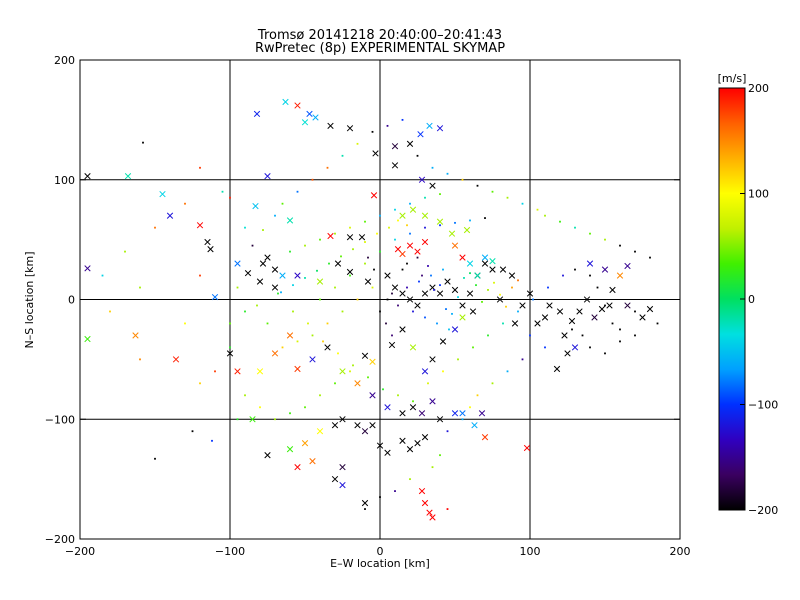 The height and width of the screenshot is (600, 800). I want to click on colorbar-tick-label: 0, so click(751, 299).